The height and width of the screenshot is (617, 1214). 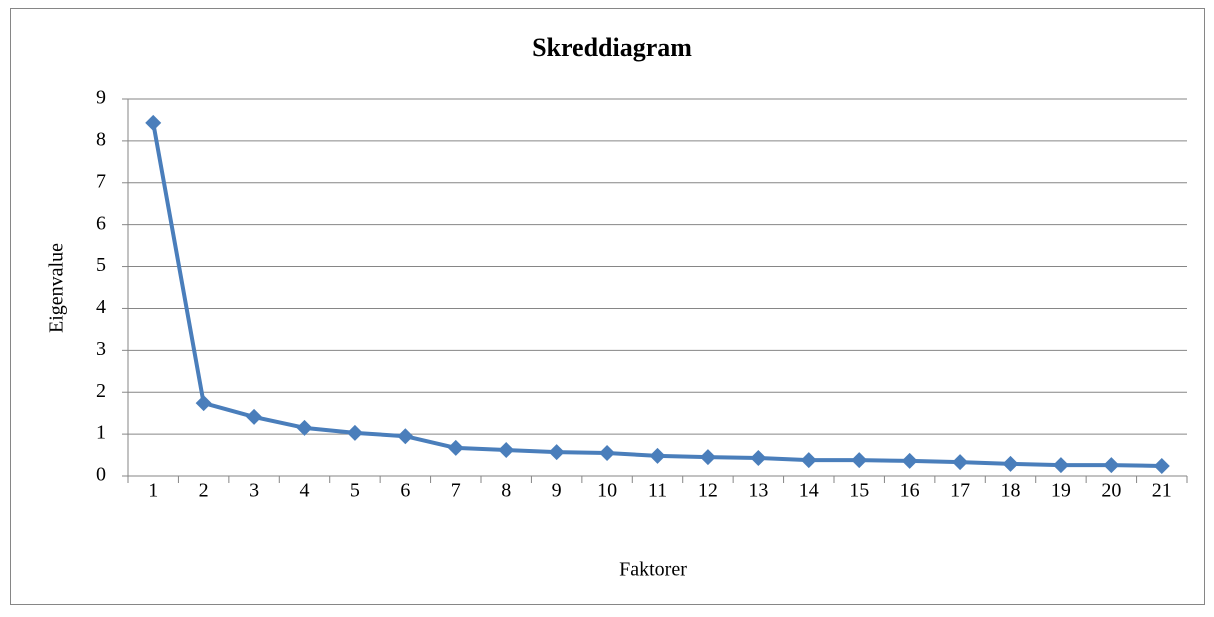 What do you see at coordinates (708, 491) in the screenshot?
I see `x-tick-label: 12` at bounding box center [708, 491].